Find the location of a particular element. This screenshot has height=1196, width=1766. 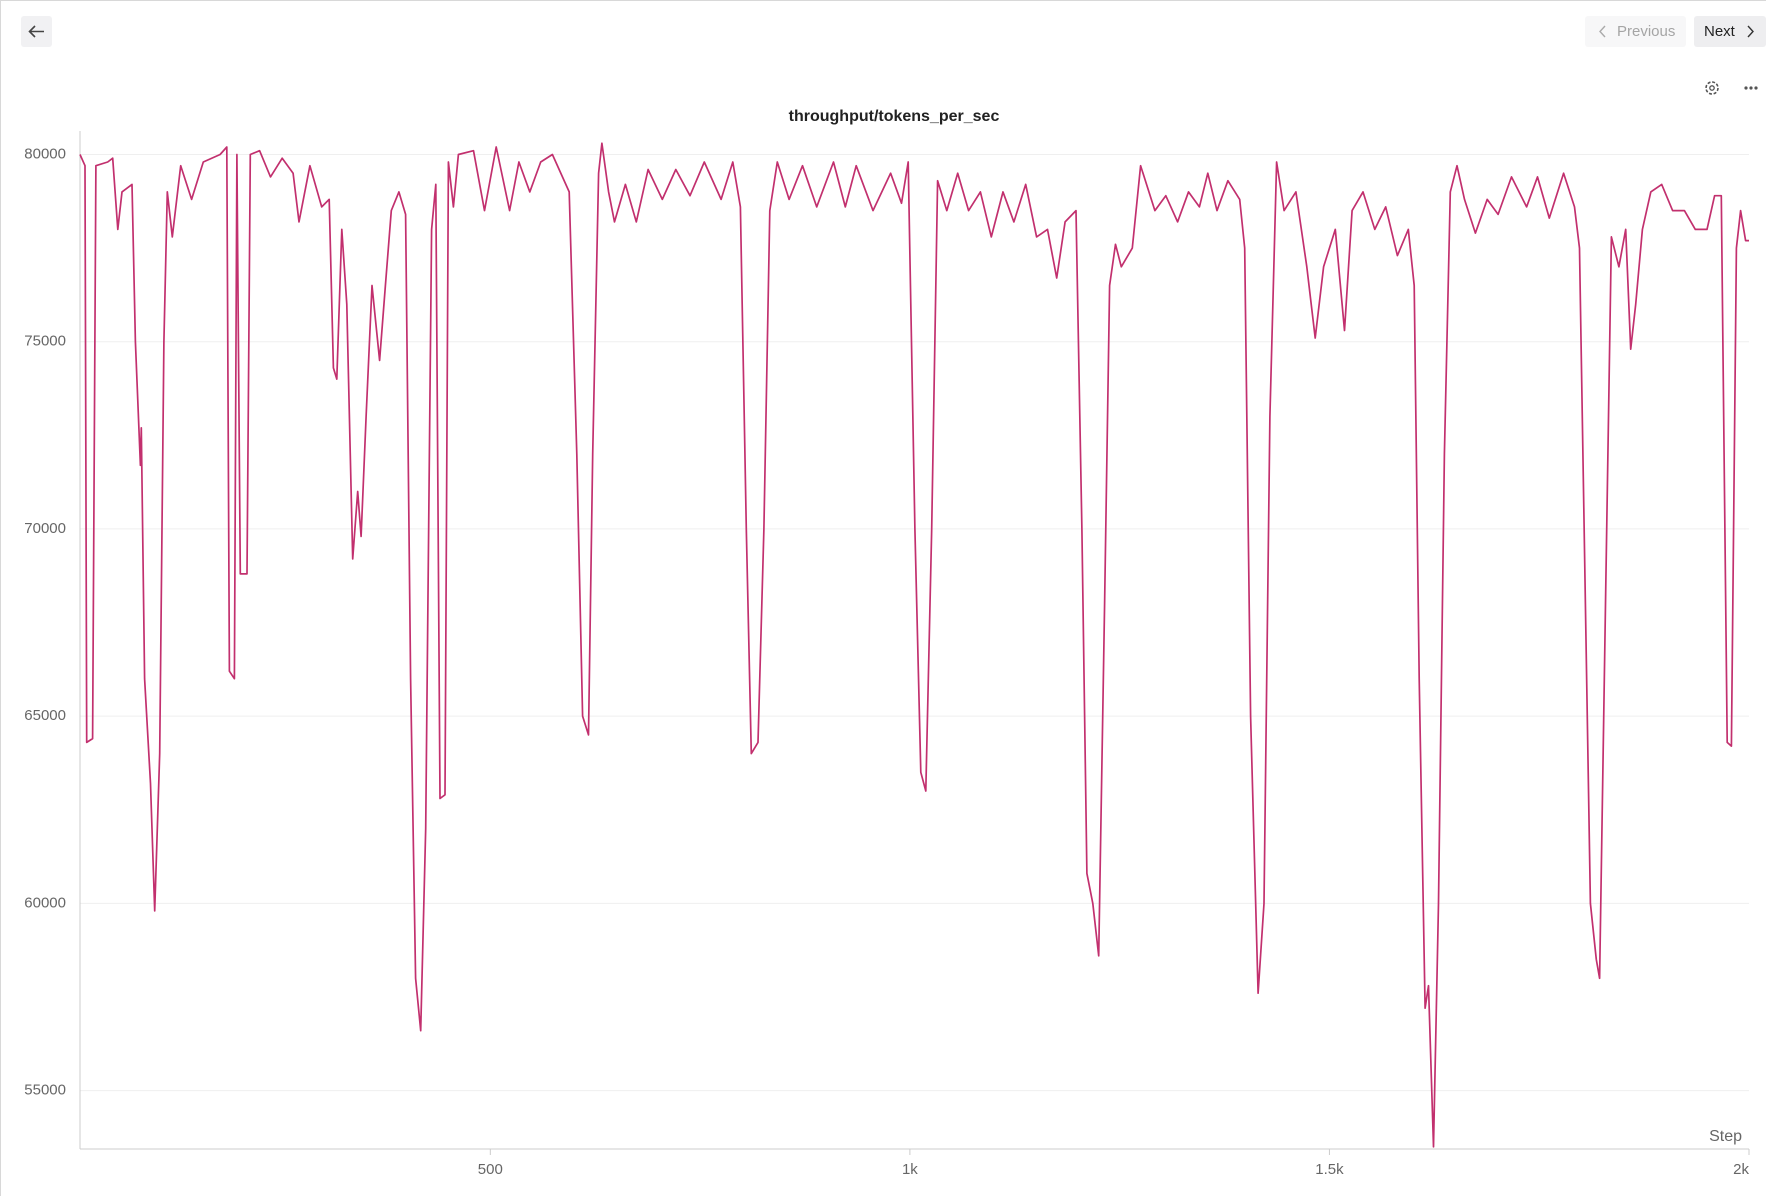

next-button: Next is located at coordinates (1730, 31).